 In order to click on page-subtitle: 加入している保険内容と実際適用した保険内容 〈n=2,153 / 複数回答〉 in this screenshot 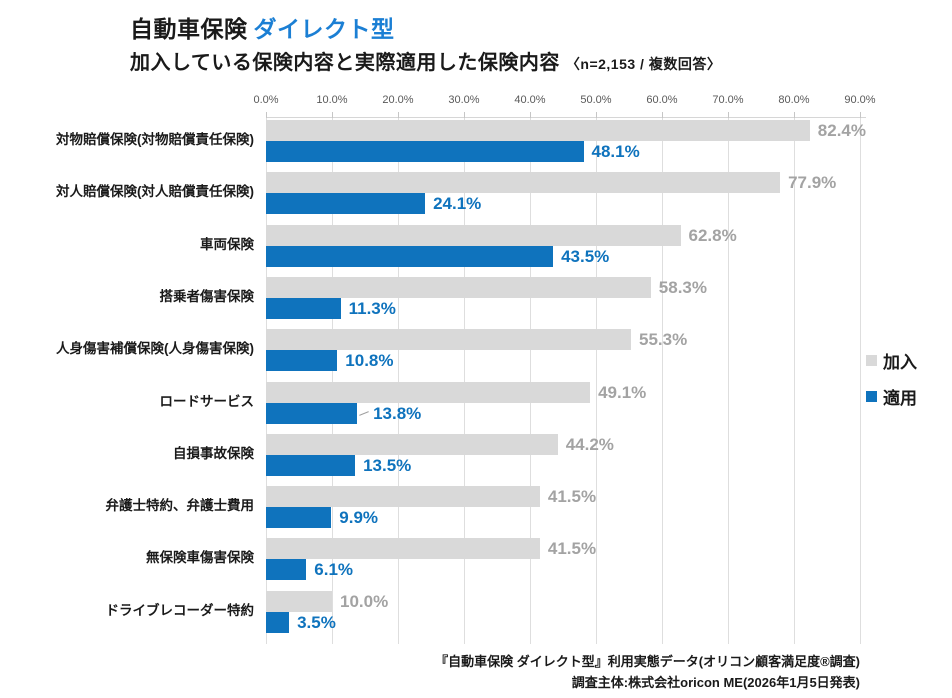, I will do `click(425, 60)`.